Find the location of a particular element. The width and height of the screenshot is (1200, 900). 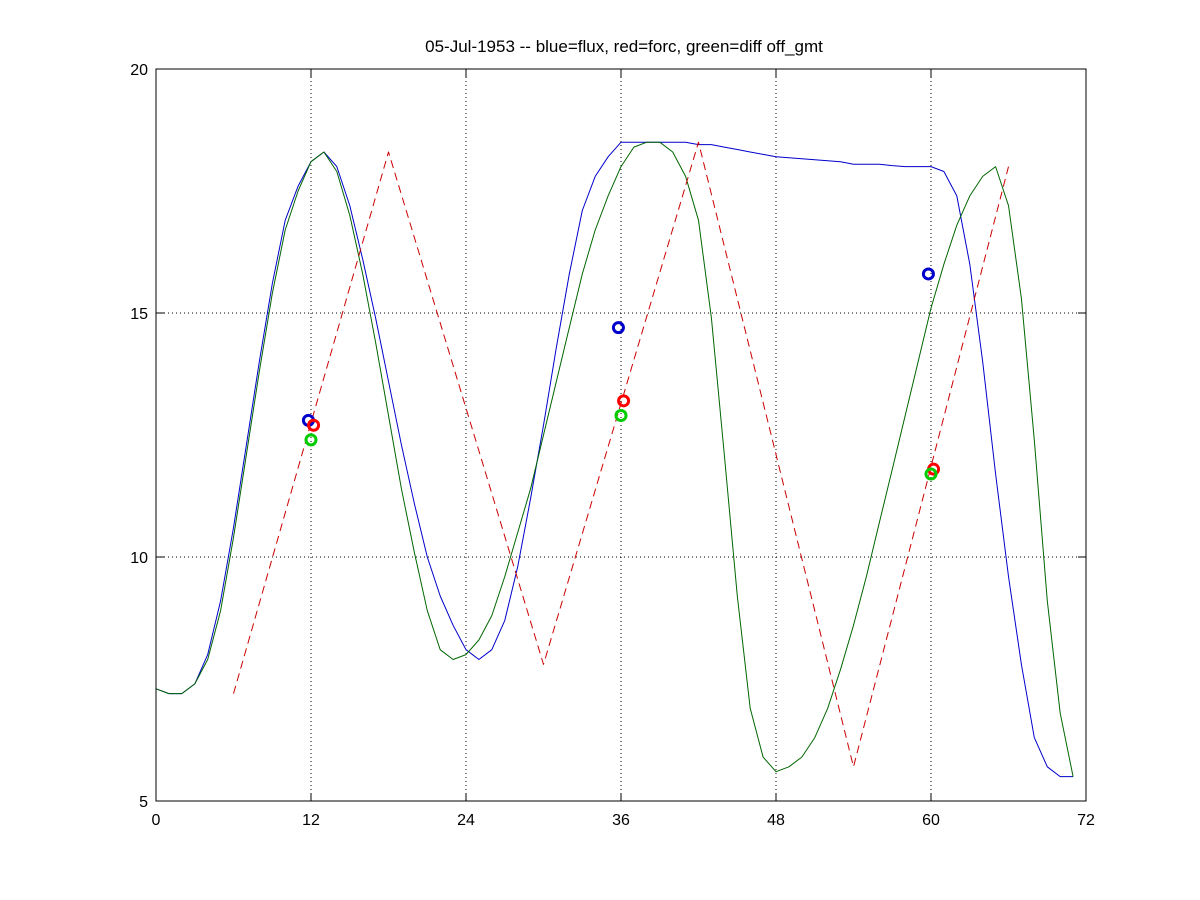

x-tick-label: 48 is located at coordinates (776, 820).